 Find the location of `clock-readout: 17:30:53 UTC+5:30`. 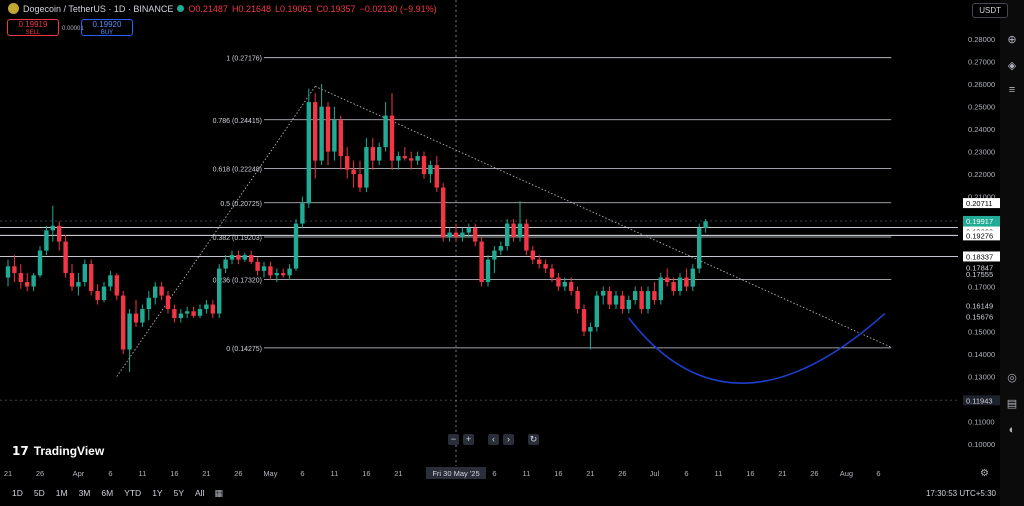

clock-readout: 17:30:53 UTC+5:30 is located at coordinates (960, 493).